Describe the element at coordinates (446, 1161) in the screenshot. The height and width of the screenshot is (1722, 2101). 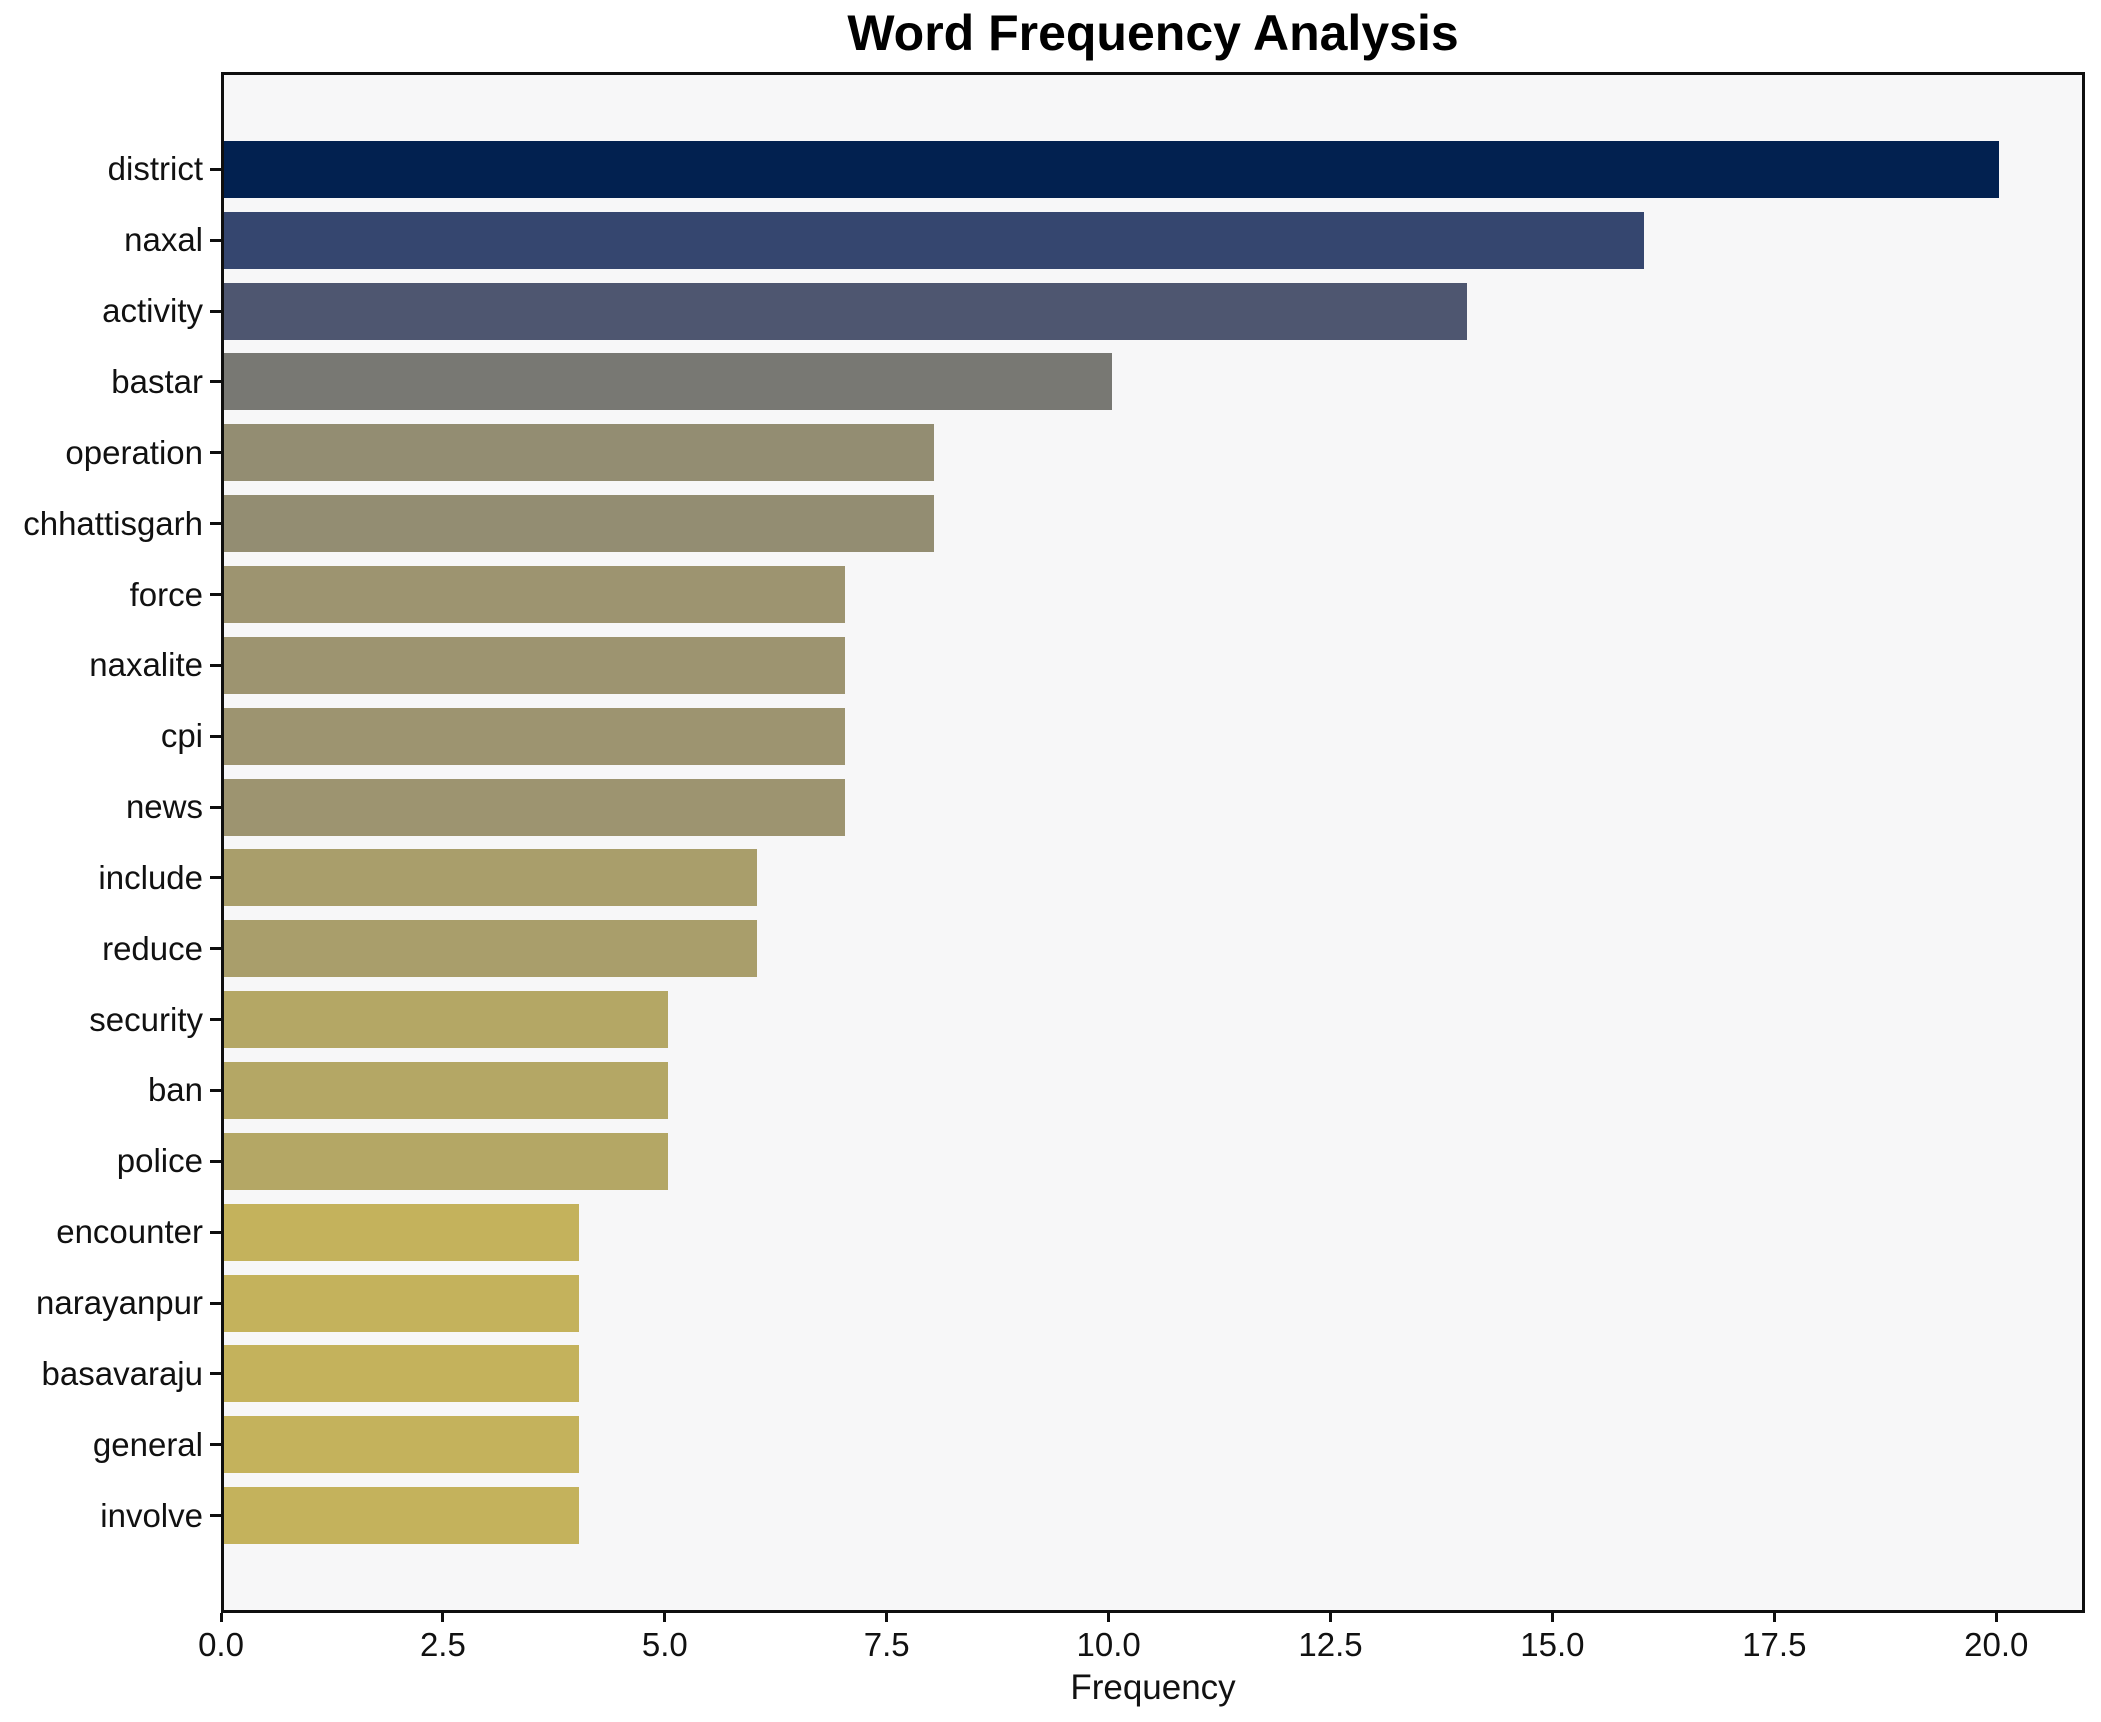
I see `bar-police` at that location.